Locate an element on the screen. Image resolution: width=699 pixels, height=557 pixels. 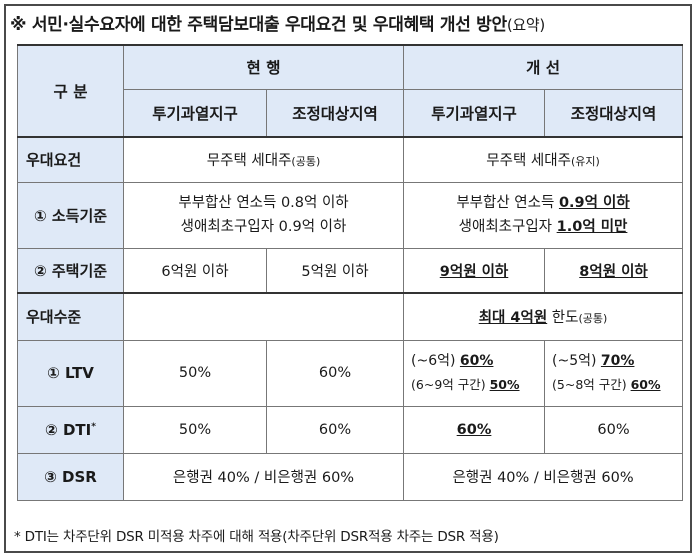
current-region-a-header: 투기과열지구 is located at coordinates (195, 113).